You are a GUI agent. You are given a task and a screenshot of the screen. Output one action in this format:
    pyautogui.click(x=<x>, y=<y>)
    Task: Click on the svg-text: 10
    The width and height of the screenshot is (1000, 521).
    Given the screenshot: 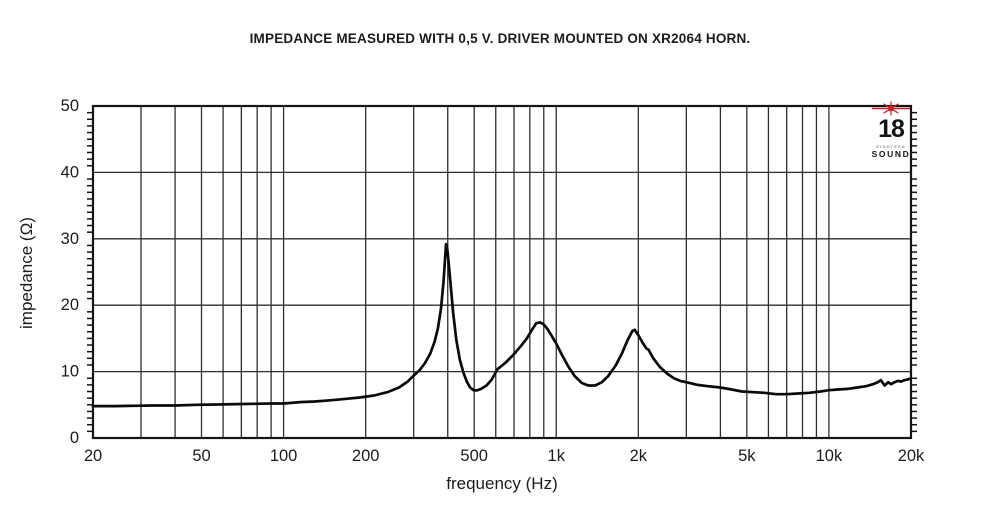 What is the action you would take?
    pyautogui.click(x=70, y=372)
    